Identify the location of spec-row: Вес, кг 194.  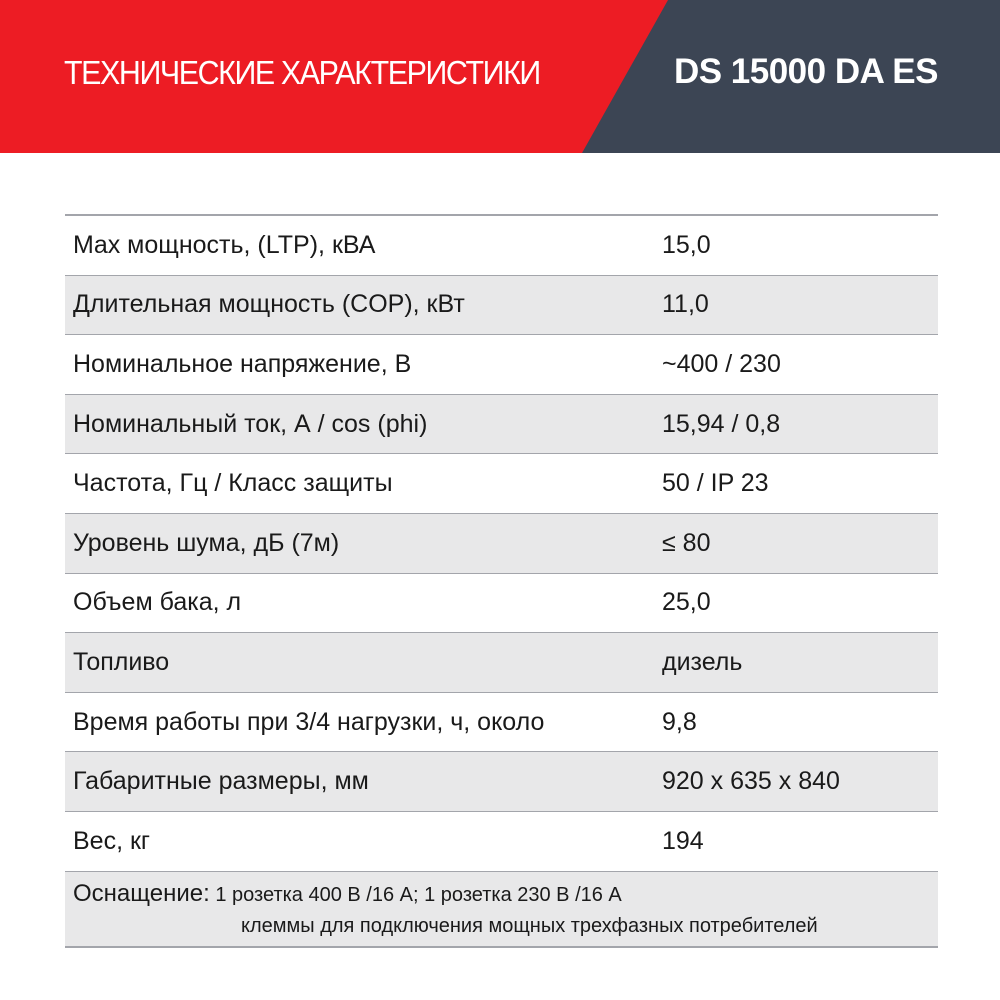
(501, 842).